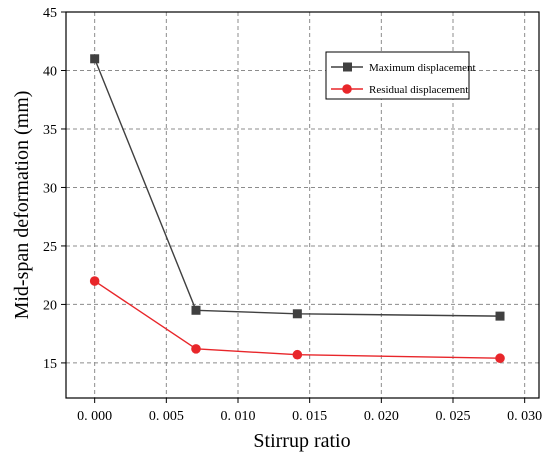  What do you see at coordinates (381, 416) in the screenshot?
I see `x-tick-label: 0. 020` at bounding box center [381, 416].